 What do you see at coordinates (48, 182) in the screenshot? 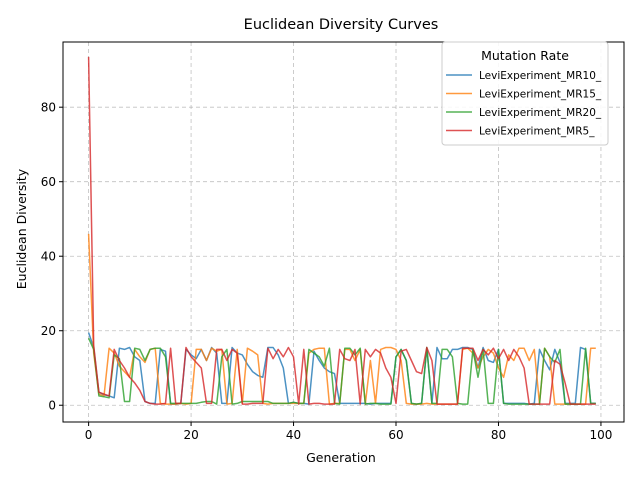
I see `y-tick-label: 60` at bounding box center [48, 182].